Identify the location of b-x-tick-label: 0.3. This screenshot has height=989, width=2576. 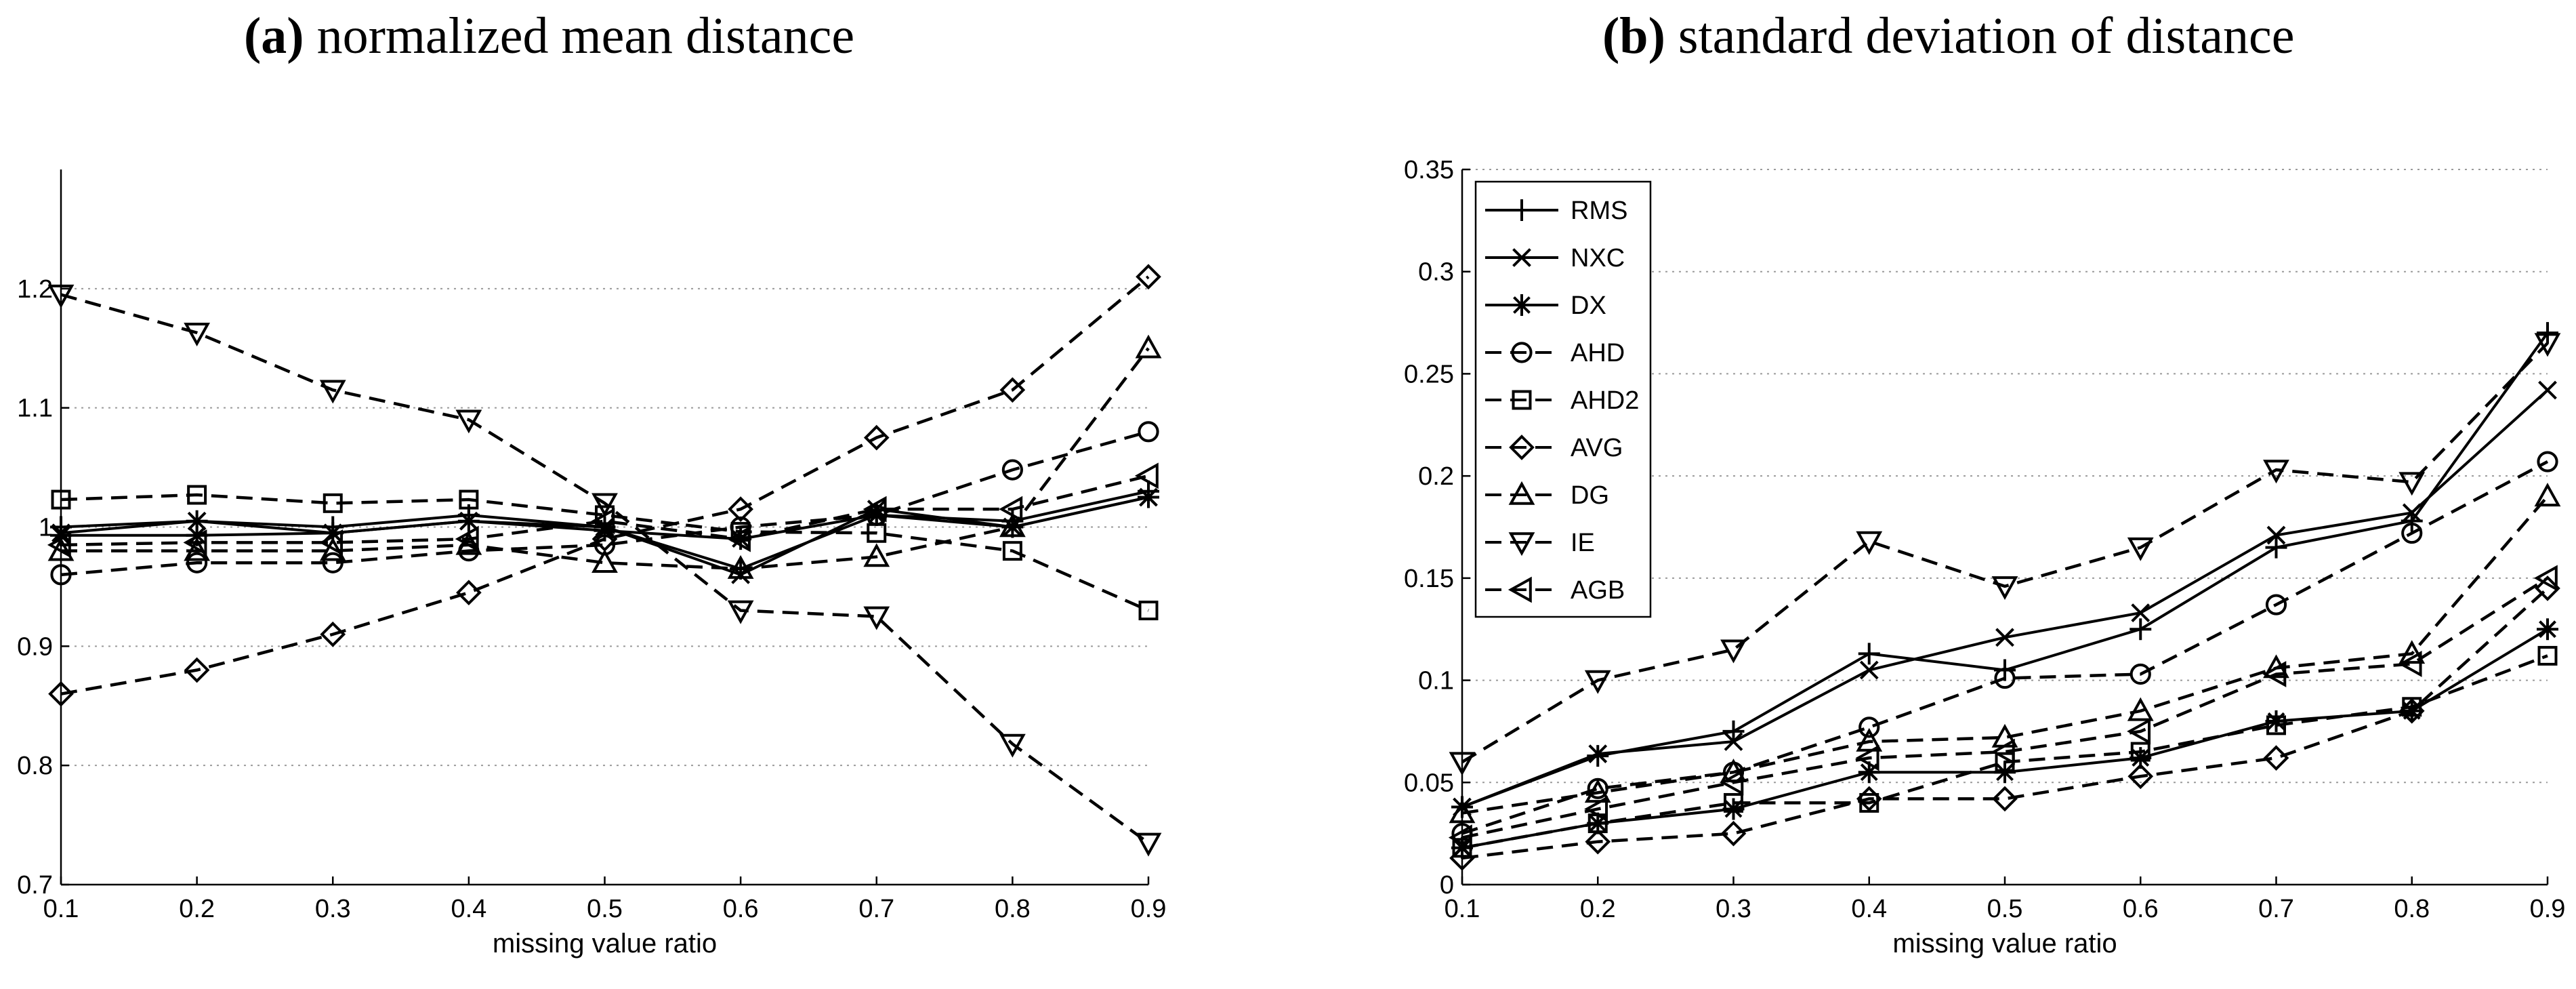
(1733, 909).